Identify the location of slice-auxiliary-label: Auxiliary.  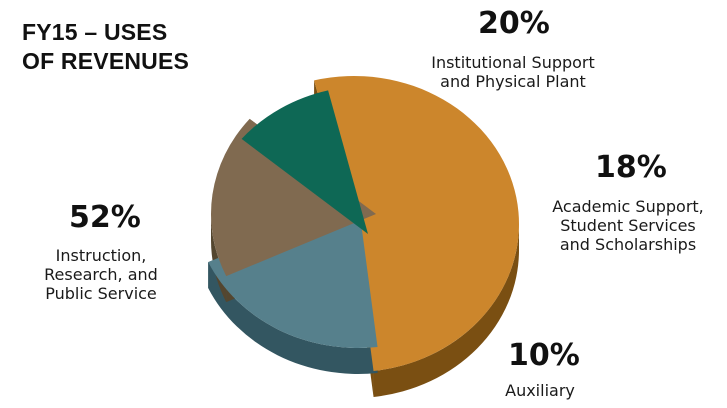
(540, 390).